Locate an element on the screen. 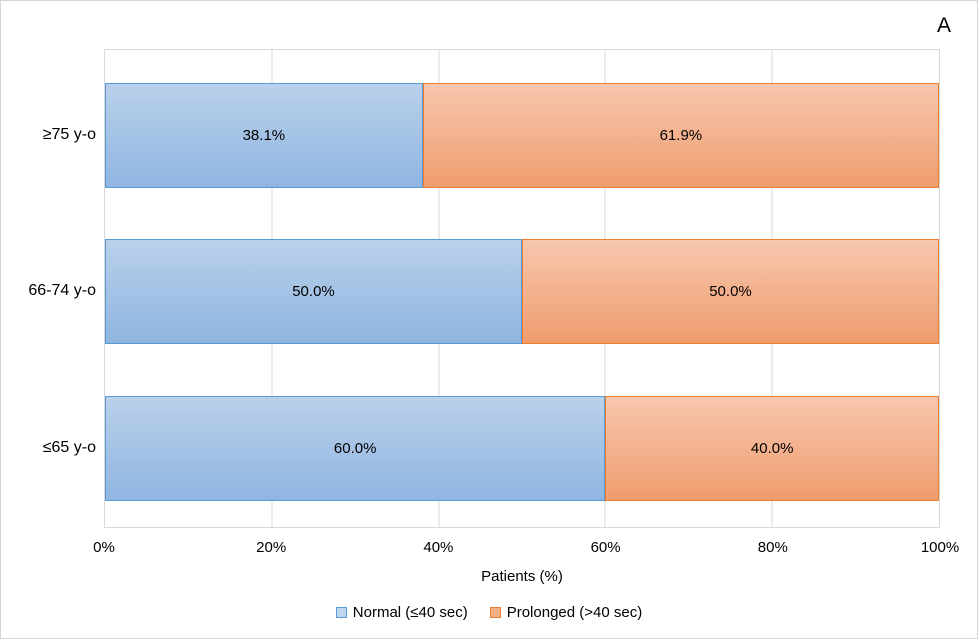  bar-segment-prolonged: 50.0% is located at coordinates (730, 291).